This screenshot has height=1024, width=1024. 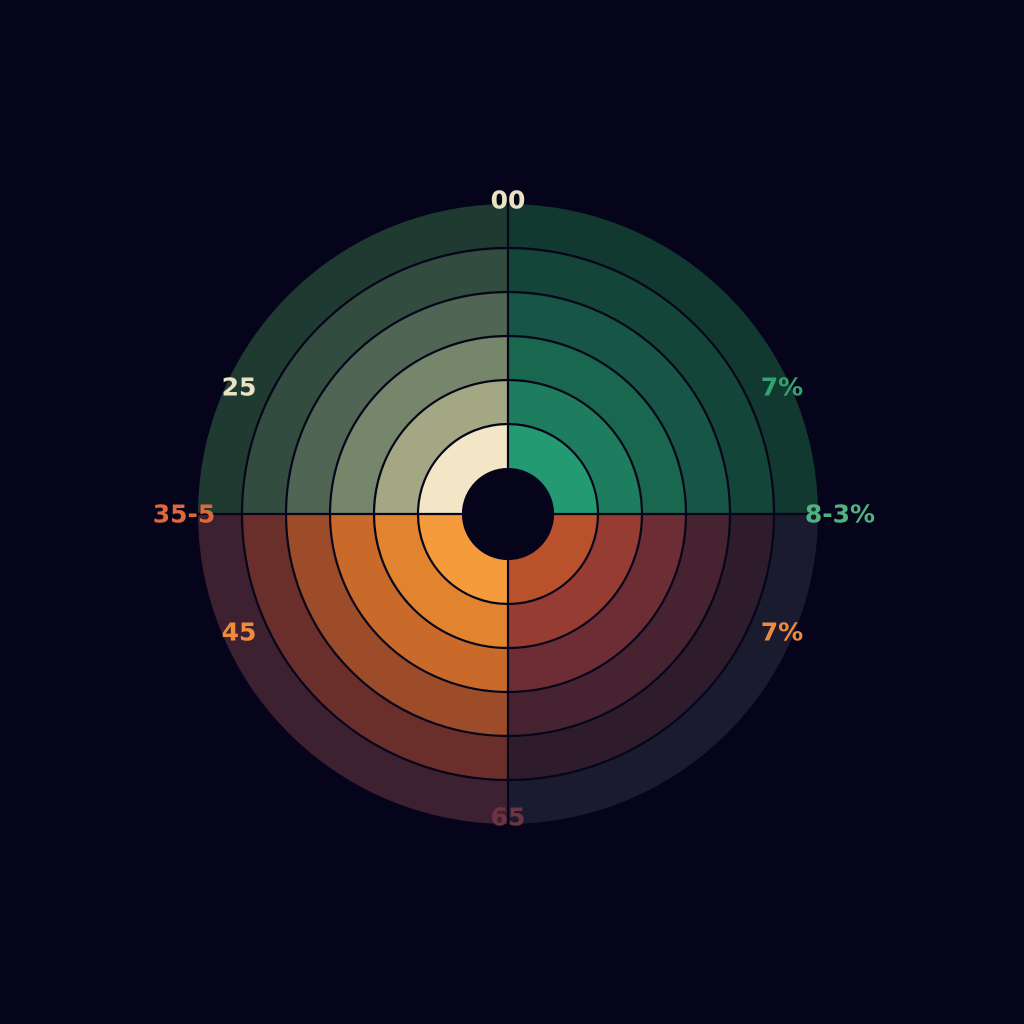 I want to click on label-right: 8-3%, so click(x=840, y=514).